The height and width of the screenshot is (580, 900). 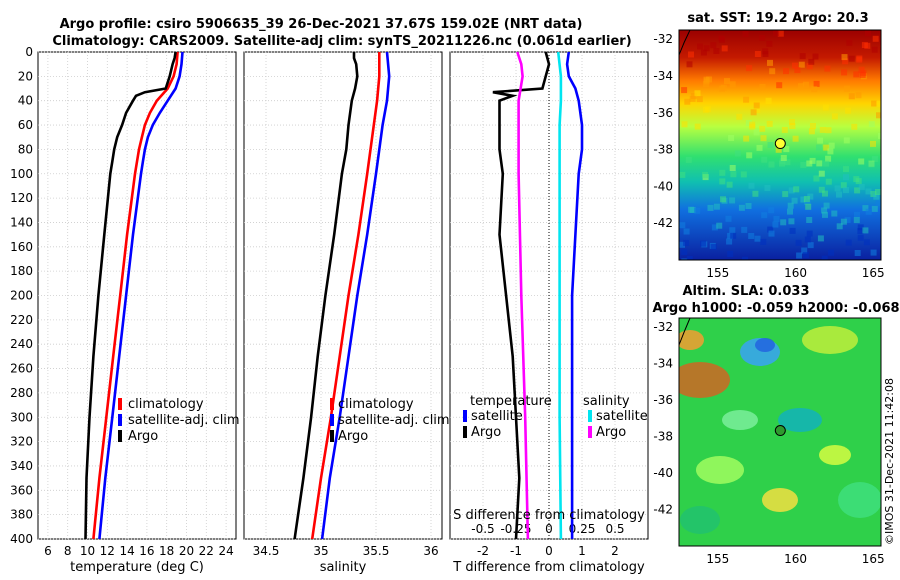 What do you see at coordinates (21, 417) in the screenshot?
I see `y-tick-label: 300` at bounding box center [21, 417].